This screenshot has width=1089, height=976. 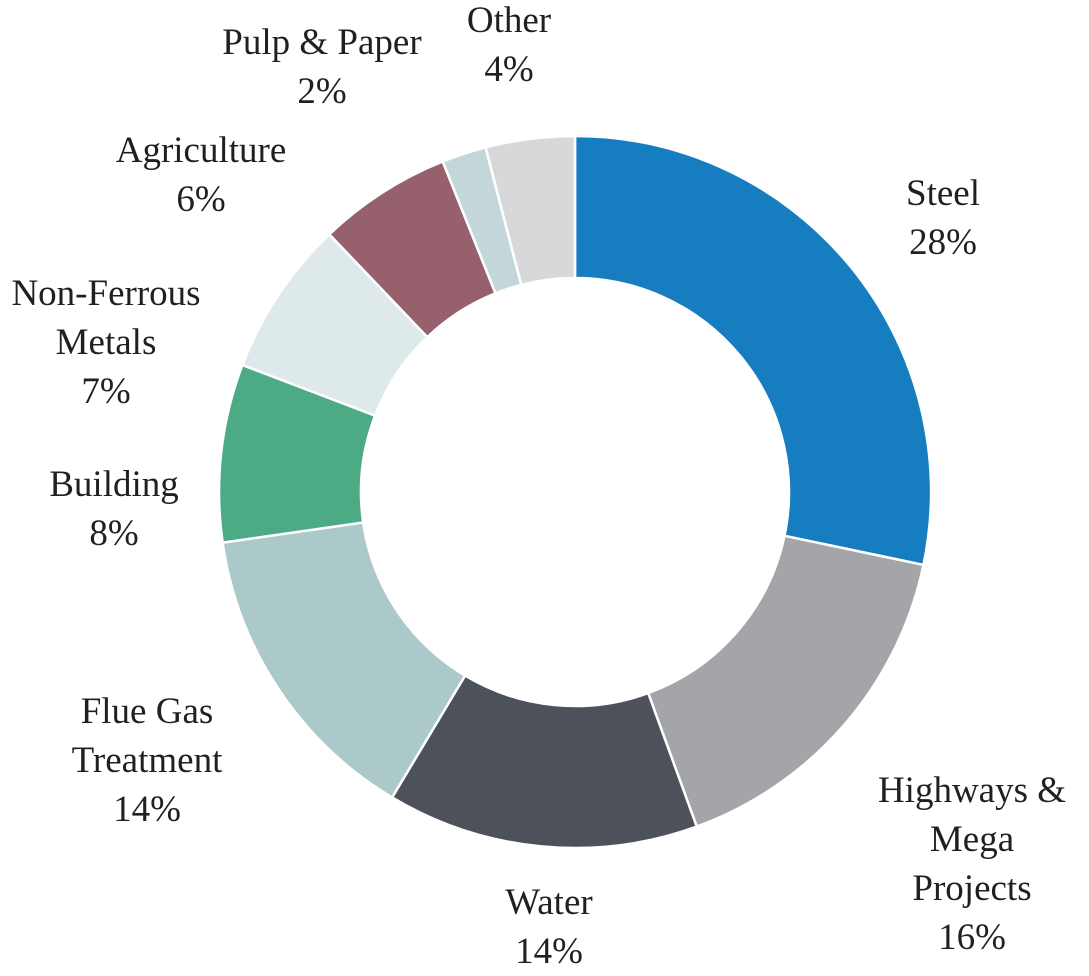 What do you see at coordinates (943, 193) in the screenshot?
I see `category-label: Steel` at bounding box center [943, 193].